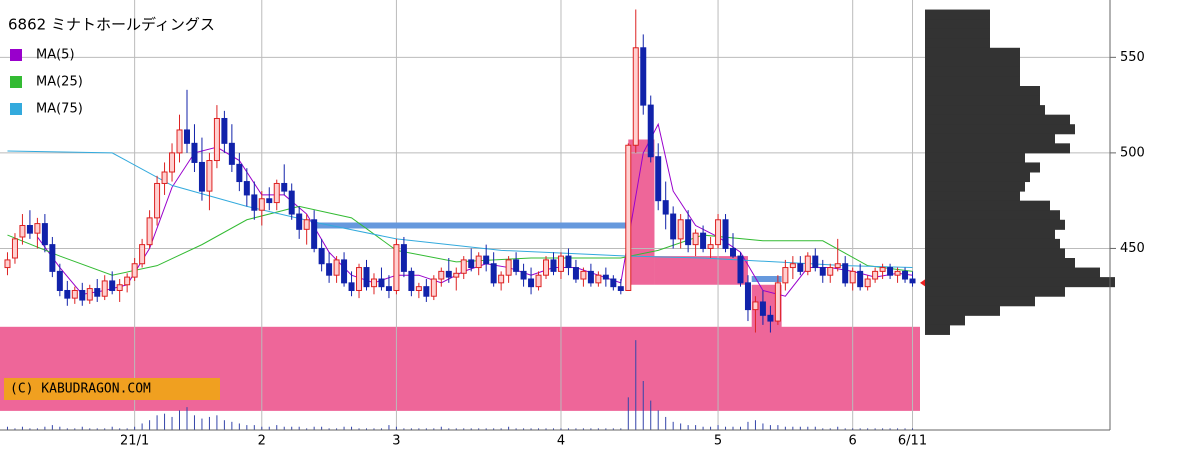 The image size is (1200, 452). I want to click on chart-title: 6862 ミナトホールディングス, so click(111, 25).